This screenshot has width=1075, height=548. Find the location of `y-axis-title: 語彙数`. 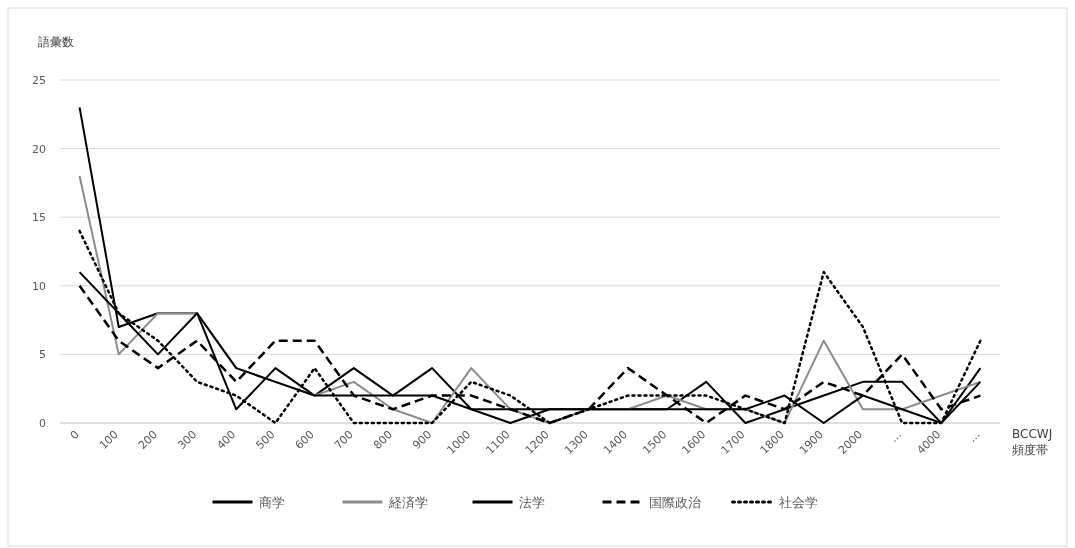

y-axis-title: 語彙数 is located at coordinates (56, 42).